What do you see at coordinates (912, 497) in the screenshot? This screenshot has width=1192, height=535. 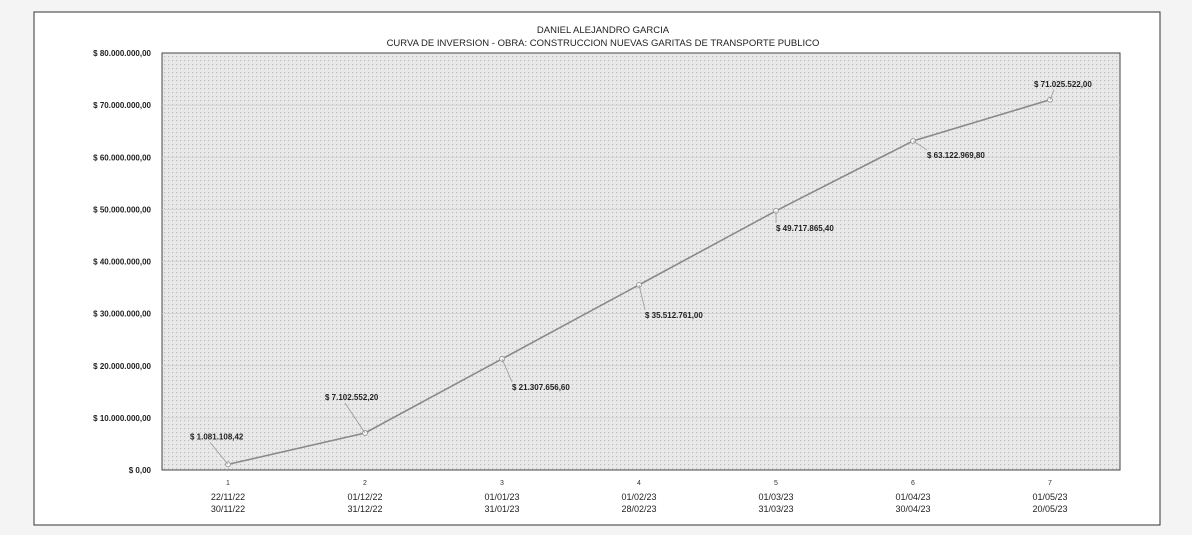 I see `x-tick-from-date: 01/04/23` at bounding box center [912, 497].